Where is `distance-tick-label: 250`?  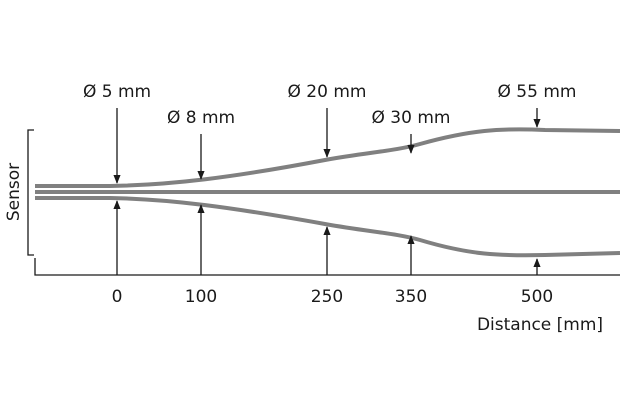
distance-tick-label: 250 is located at coordinates (327, 297).